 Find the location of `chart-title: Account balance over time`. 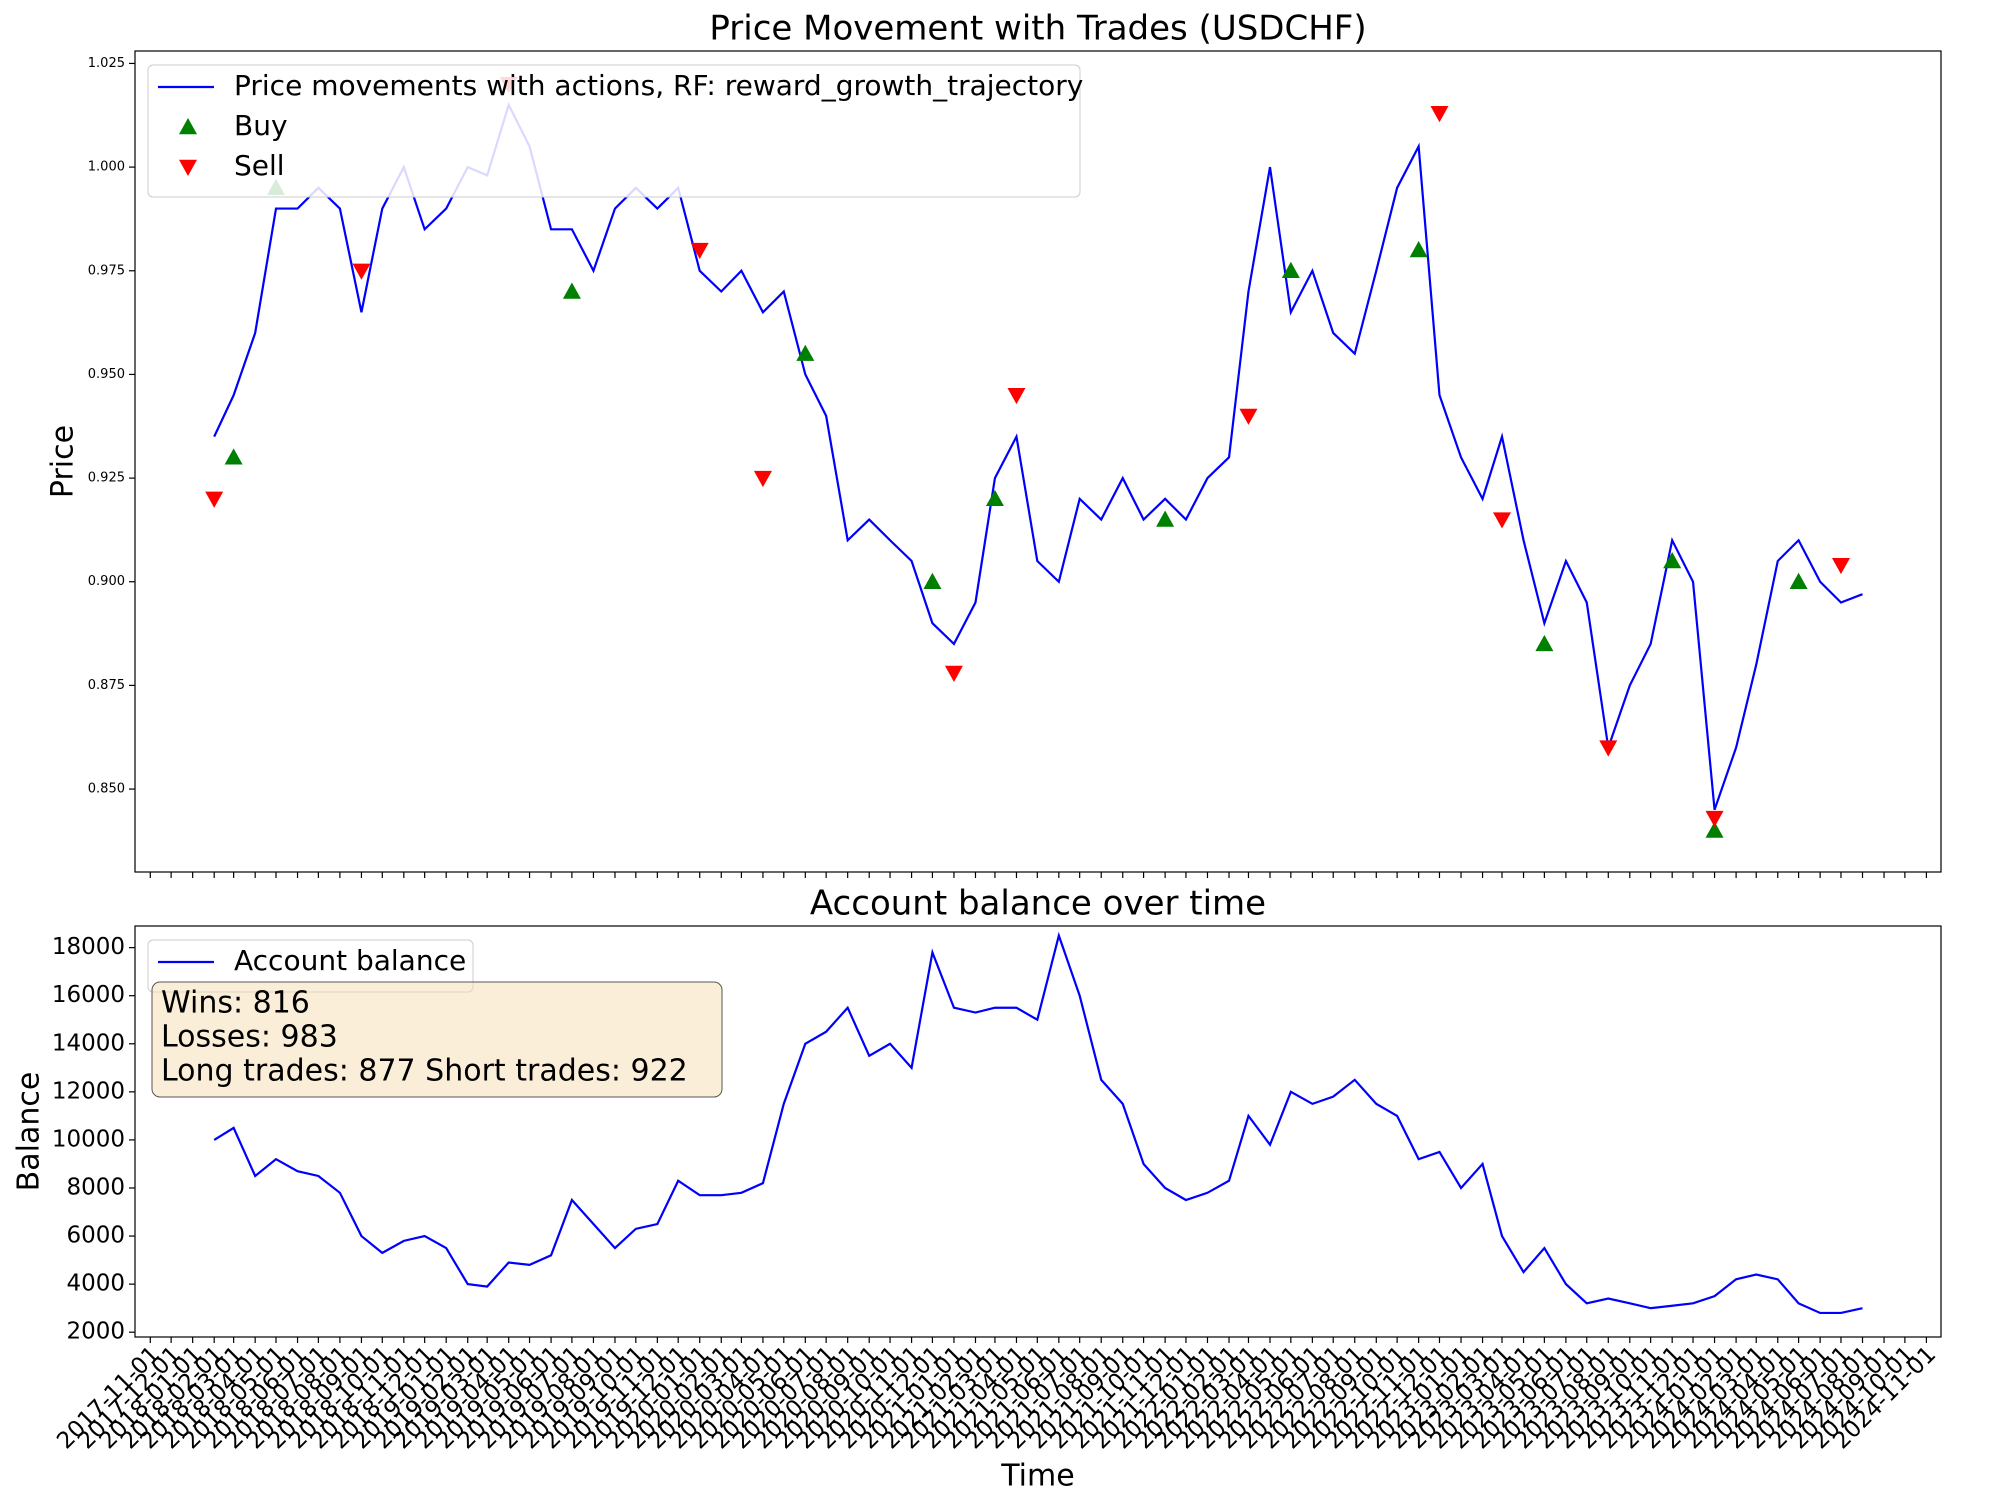

chart-title: Account balance over time is located at coordinates (1038, 904).